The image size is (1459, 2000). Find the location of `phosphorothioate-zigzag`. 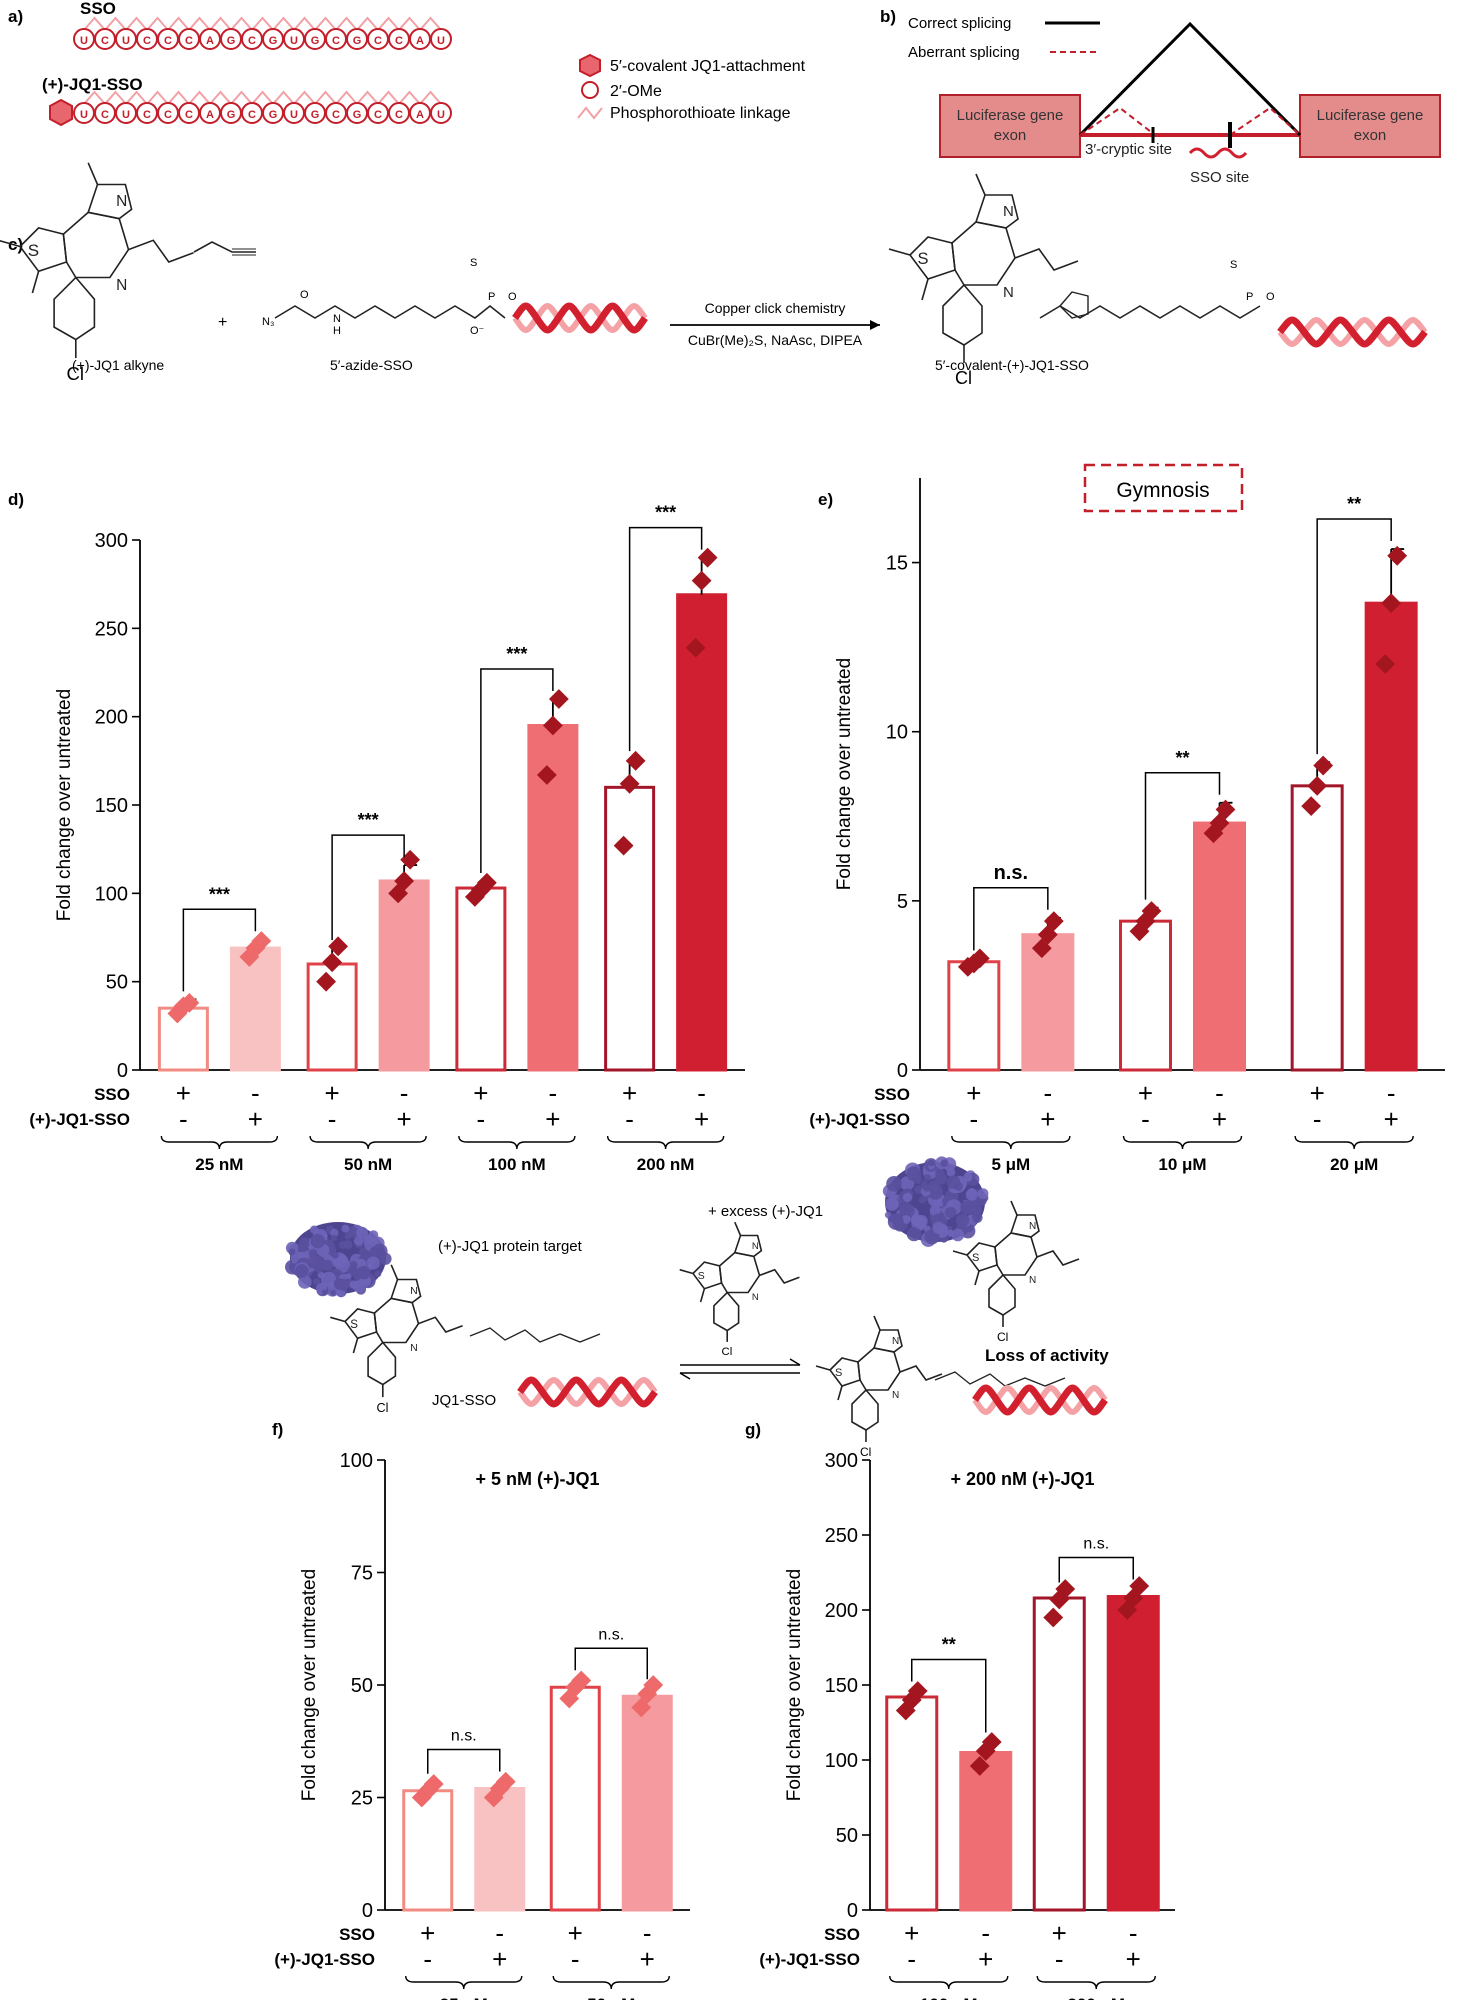

phosphorothioate-zigzag is located at coordinates (262, 24).